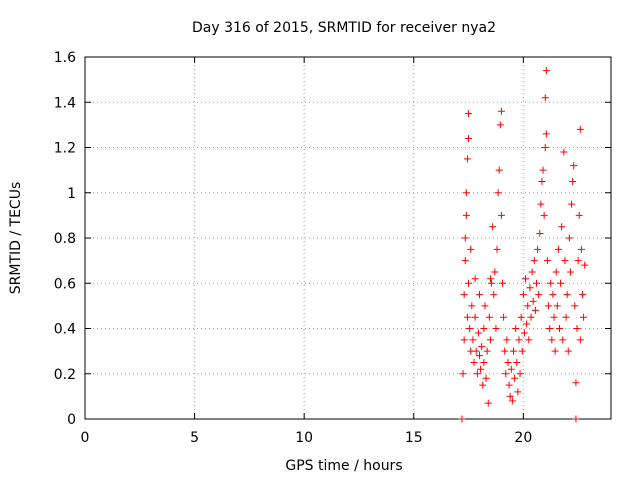 This screenshot has width=640, height=480. What do you see at coordinates (65, 239) in the screenshot?
I see `y-tick-label: 0.8` at bounding box center [65, 239].